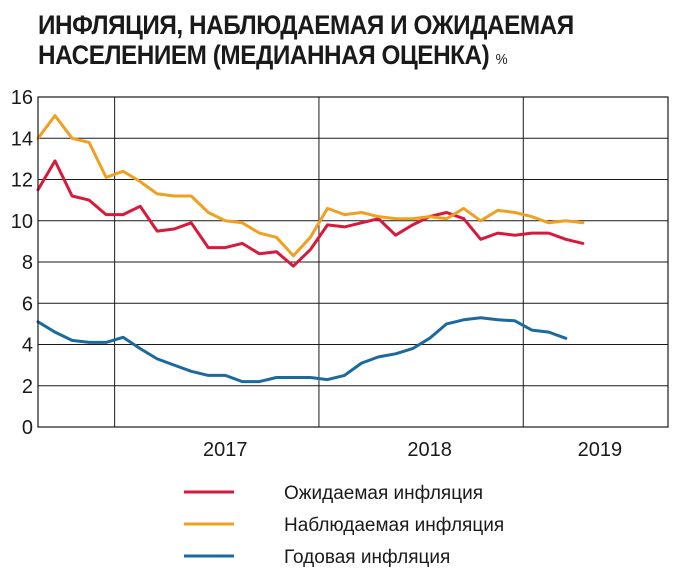  I want to click on y-tick-label: 0, so click(27, 428).